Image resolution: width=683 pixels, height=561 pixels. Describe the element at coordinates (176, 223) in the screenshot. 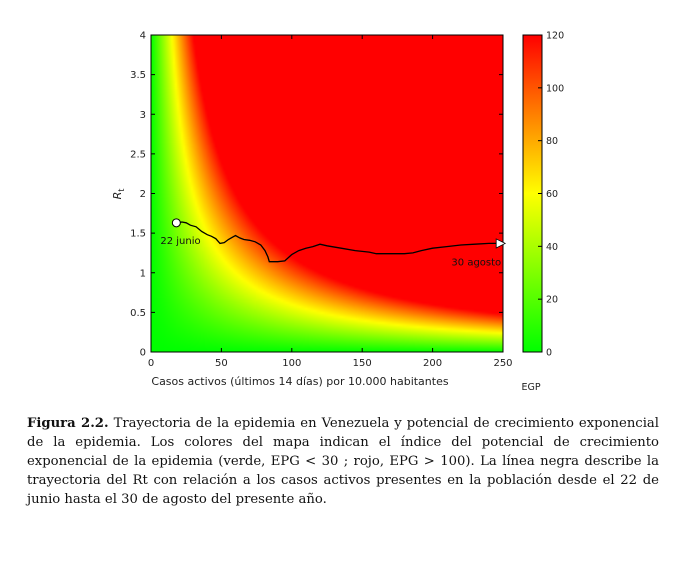

I see `start-marker` at that location.